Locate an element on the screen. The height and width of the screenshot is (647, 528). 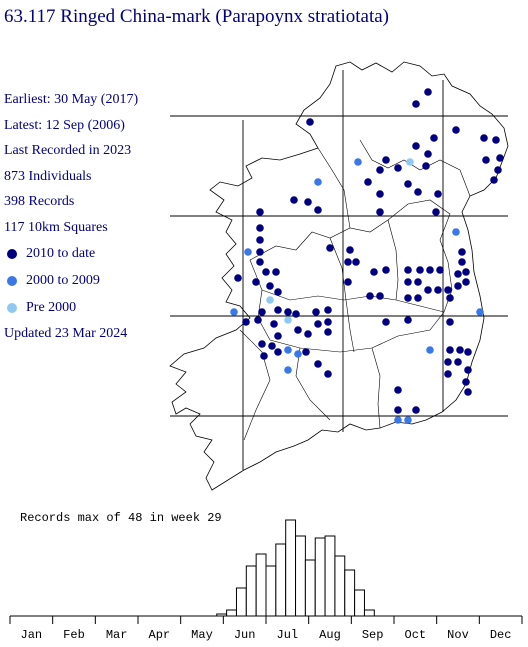
month-label: Nov is located at coordinates (458, 635).